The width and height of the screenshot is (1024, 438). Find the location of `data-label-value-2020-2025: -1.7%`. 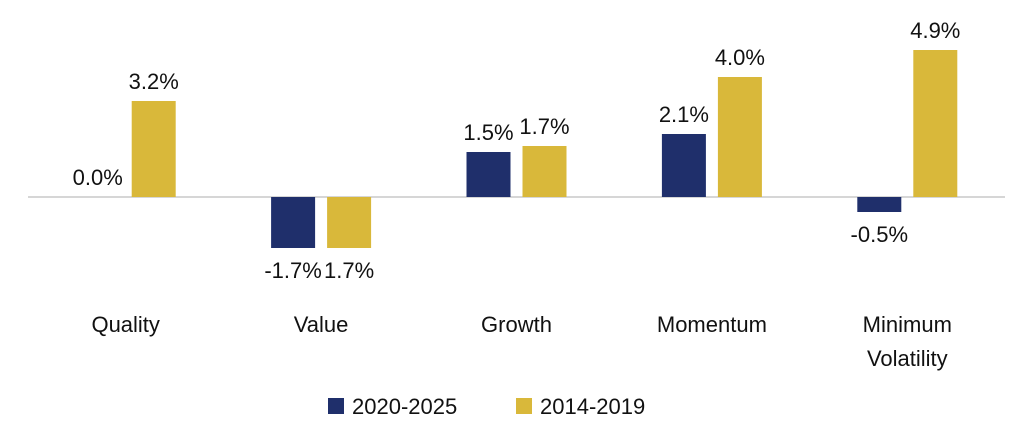

data-label-value-2020-2025: -1.7% is located at coordinates (292, 270).